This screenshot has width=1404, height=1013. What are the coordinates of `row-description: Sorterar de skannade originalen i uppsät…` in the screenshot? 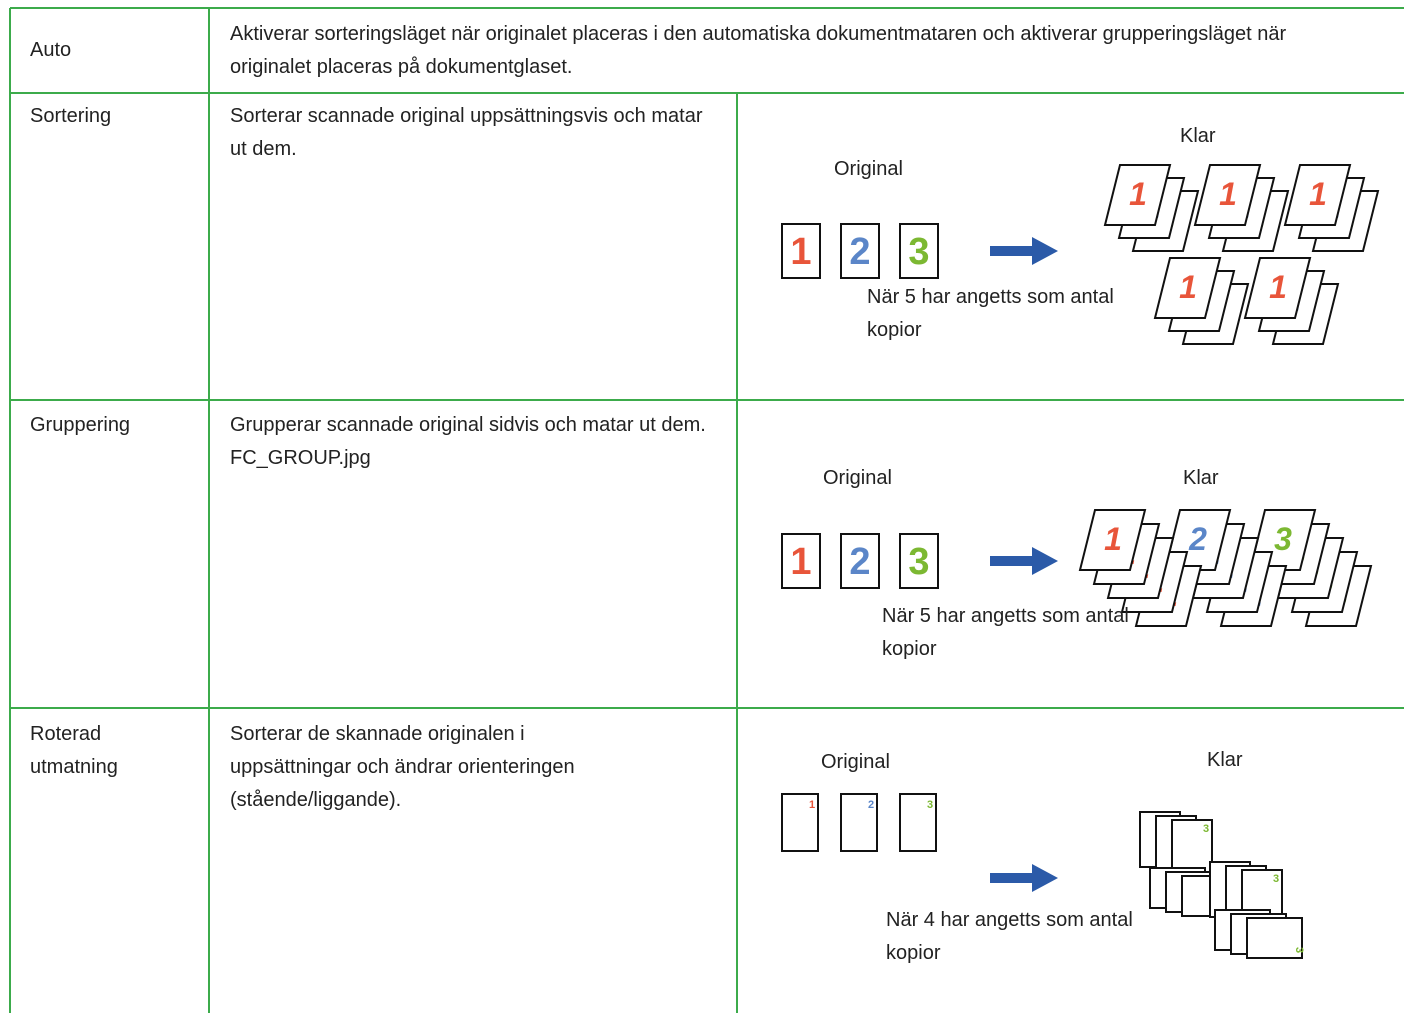 It's located at (402, 767).